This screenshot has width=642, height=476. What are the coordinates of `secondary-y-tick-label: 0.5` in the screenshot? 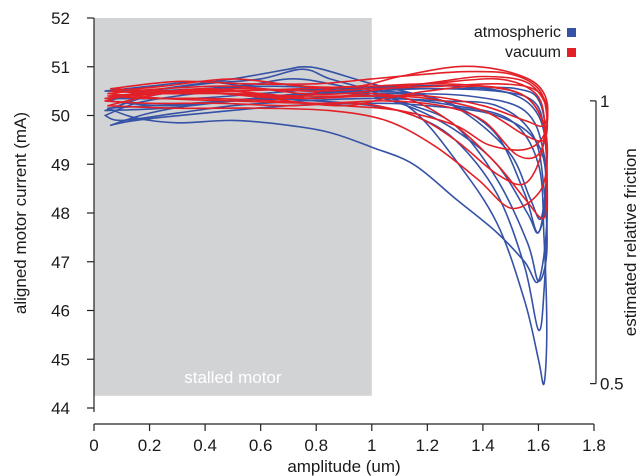 It's located at (612, 384).